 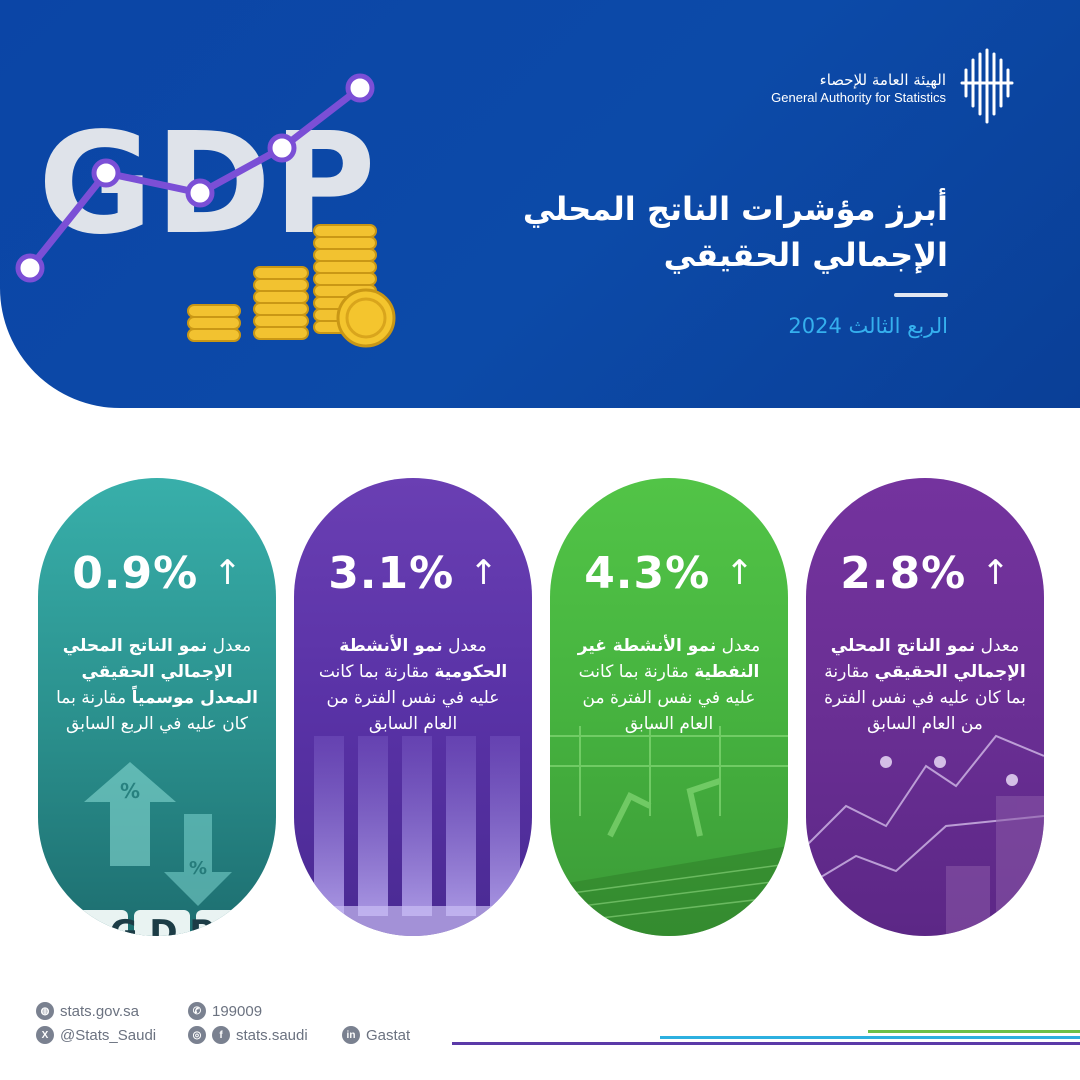 What do you see at coordinates (391, 573) in the screenshot?
I see `stat-value: 3.1%` at bounding box center [391, 573].